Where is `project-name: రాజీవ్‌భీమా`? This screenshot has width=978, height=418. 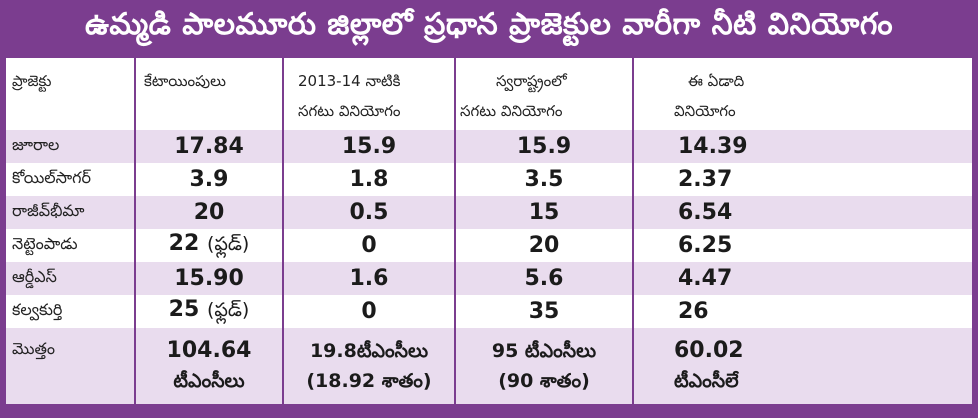 project-name: రాజీవ్‌భీమా is located at coordinates (71, 212).